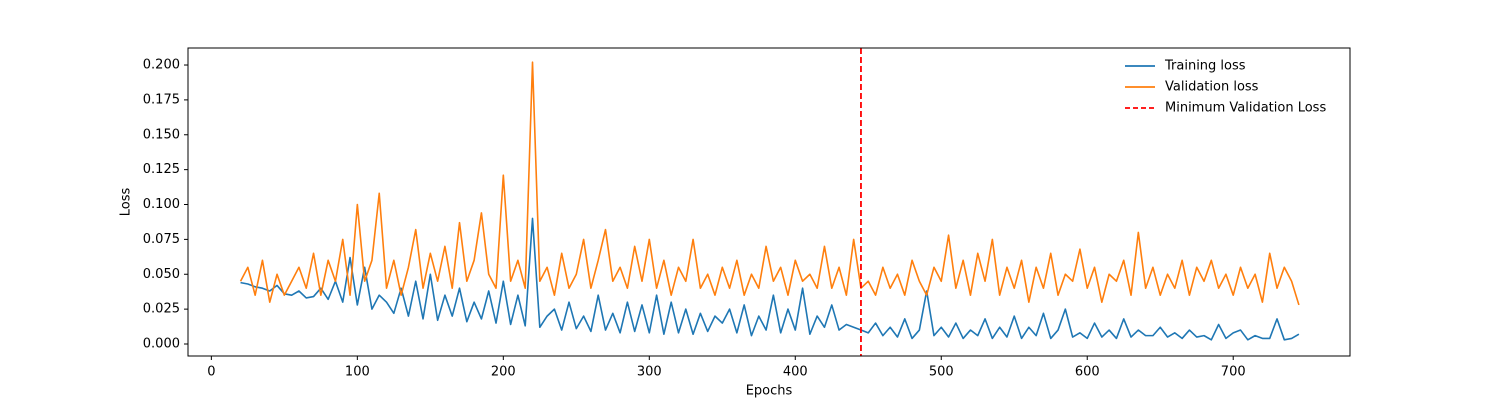 The width and height of the screenshot is (1500, 400). Describe the element at coordinates (1087, 372) in the screenshot. I see `x-tick-label: 600` at that location.